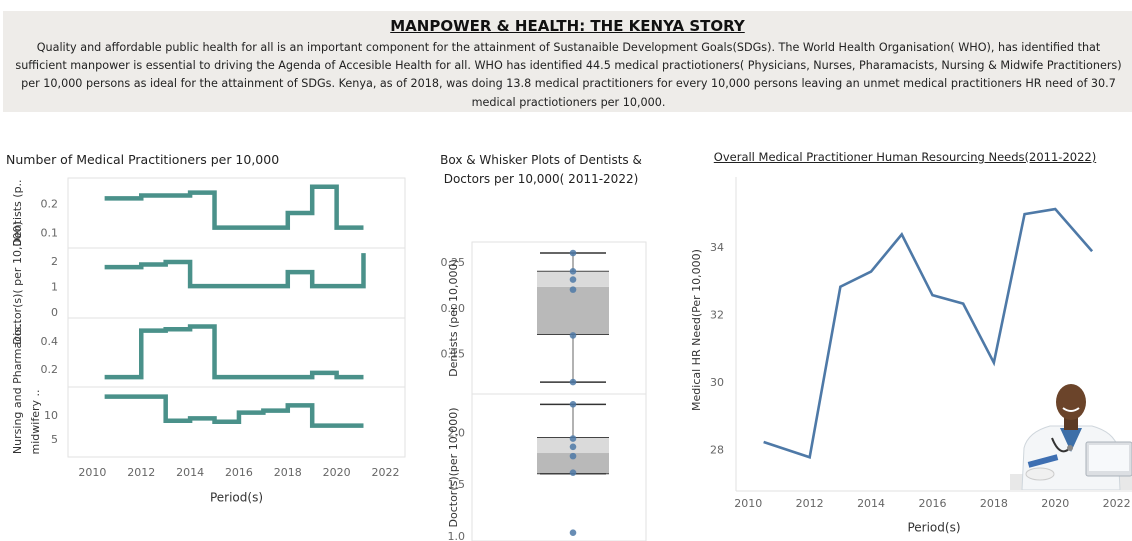  I want to click on y-tick-label: 32, so click(717, 314).